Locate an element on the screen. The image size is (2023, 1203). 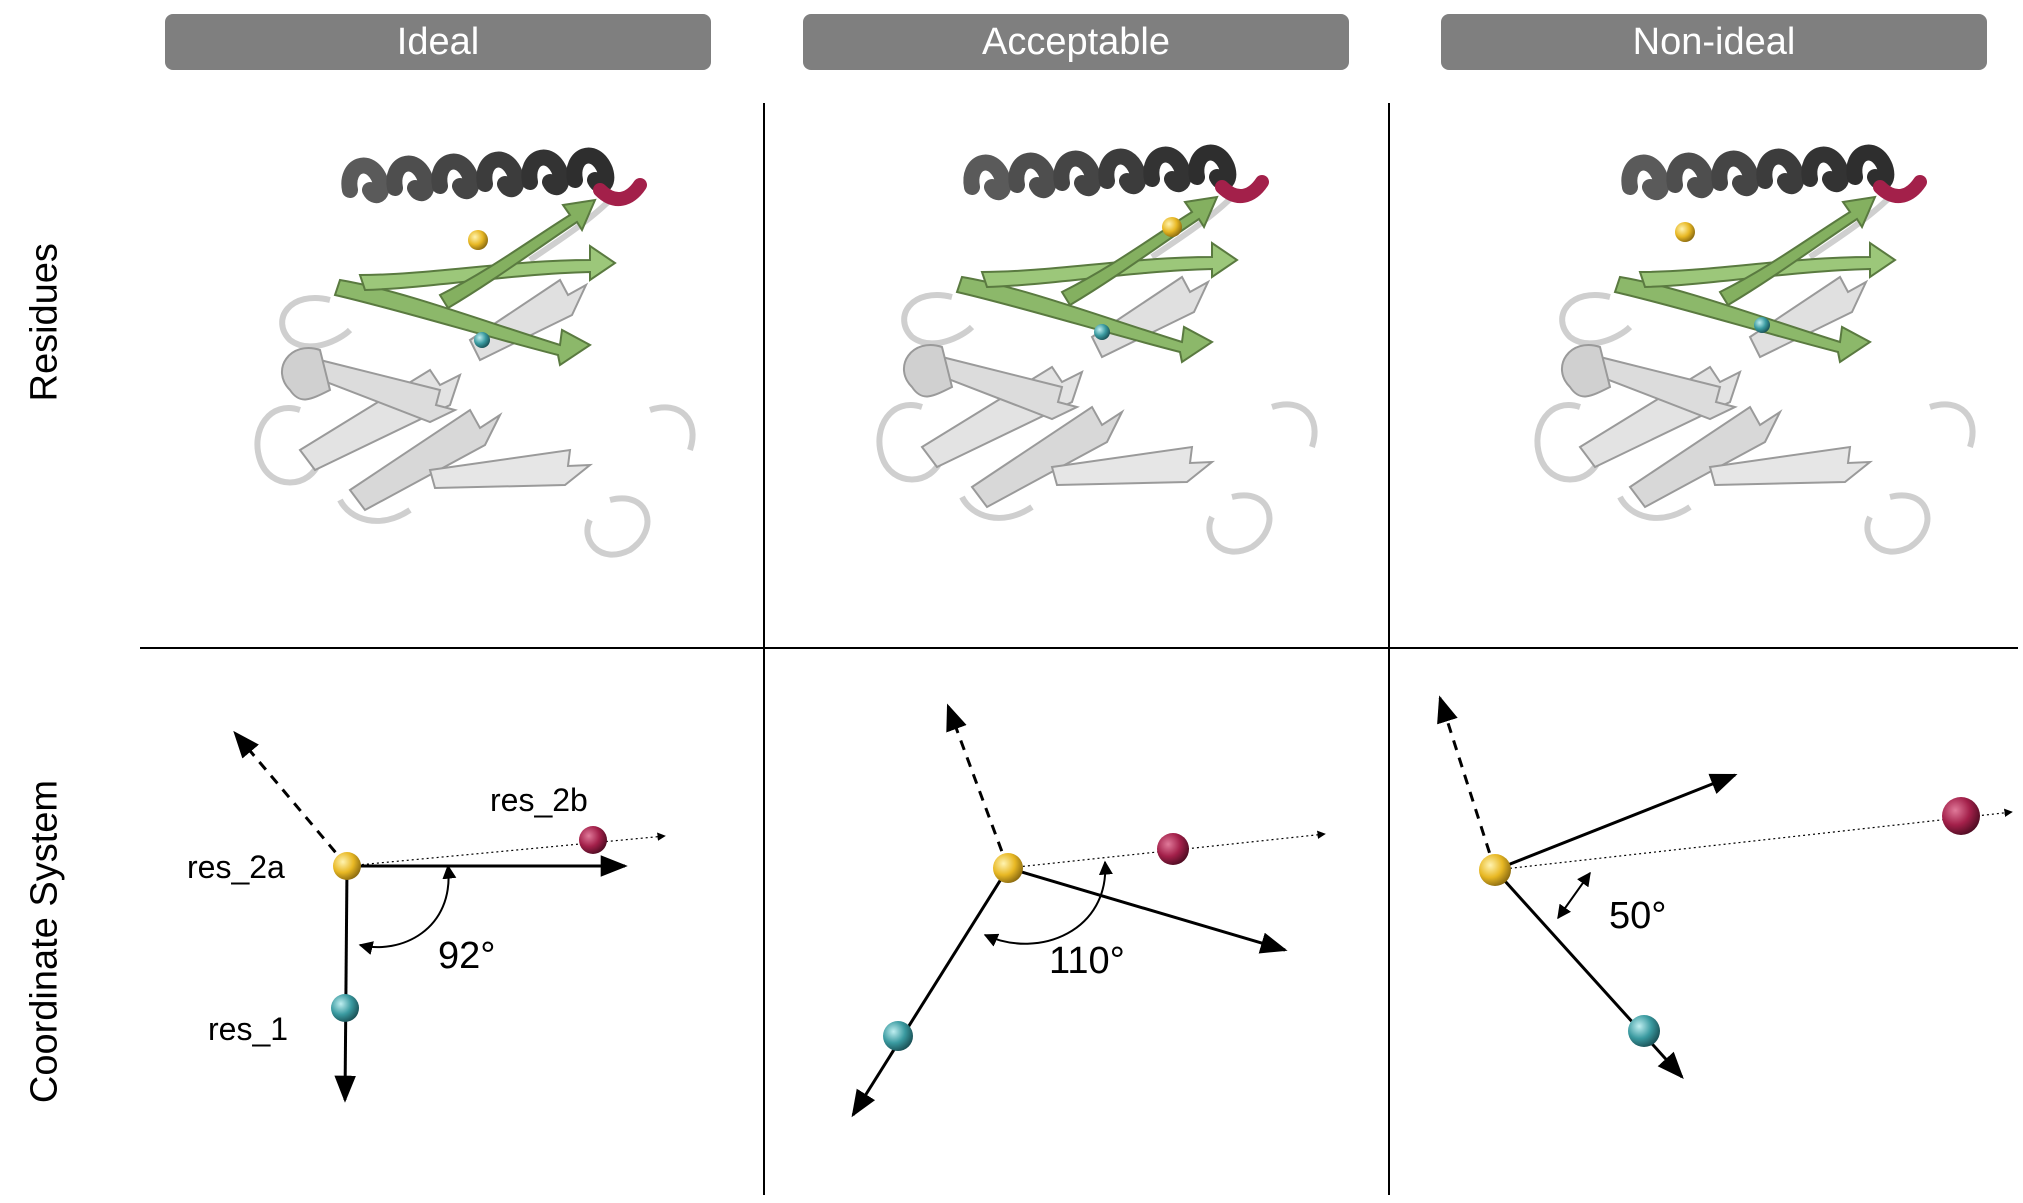
coordinate-system-non-ideal is located at coordinates (1725, 887).